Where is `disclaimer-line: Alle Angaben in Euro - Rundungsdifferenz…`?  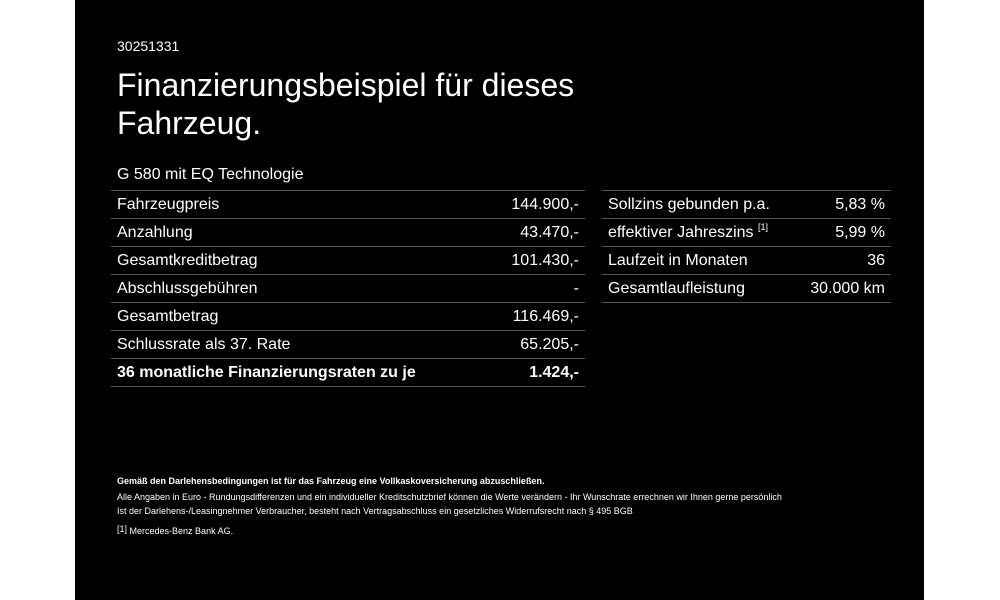 disclaimer-line: Alle Angaben in Euro - Rundungsdifferenz… is located at coordinates (449, 497).